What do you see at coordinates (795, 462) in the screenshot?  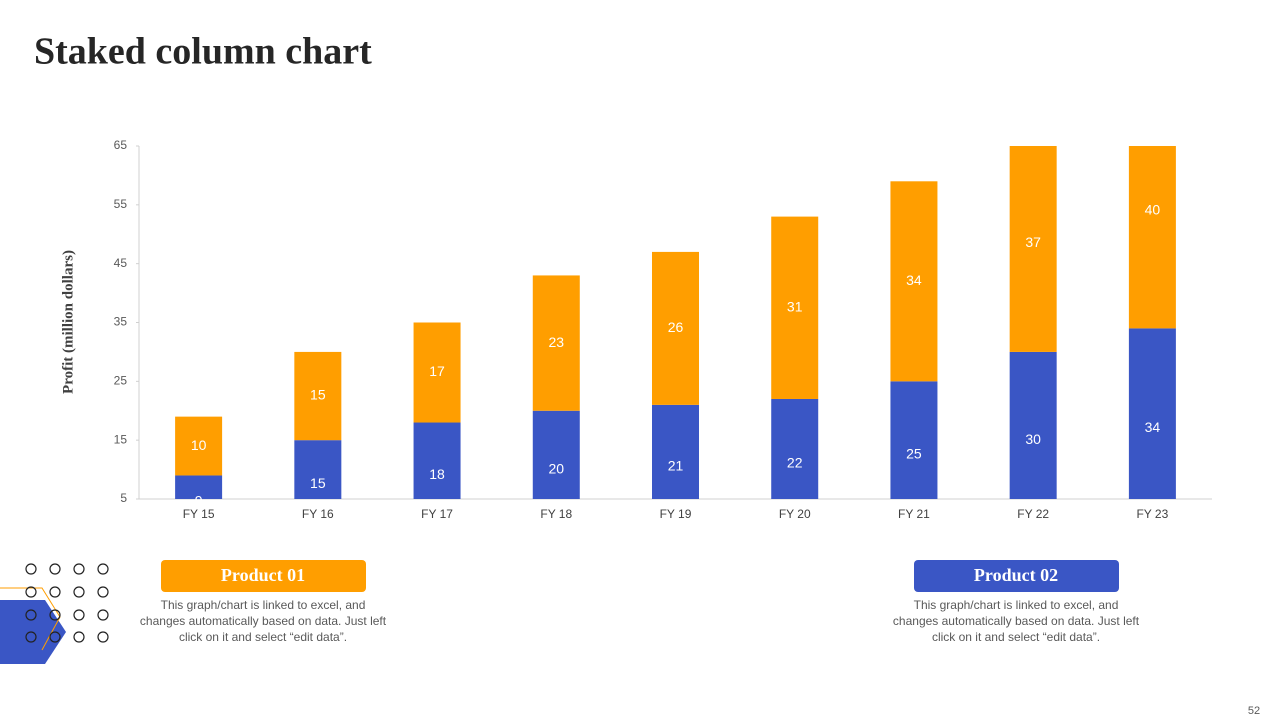 I see `data-label: 22` at bounding box center [795, 462].